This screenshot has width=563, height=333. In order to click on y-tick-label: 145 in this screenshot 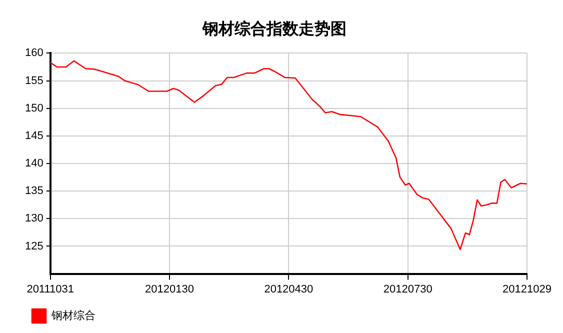, I will do `click(34, 136)`.